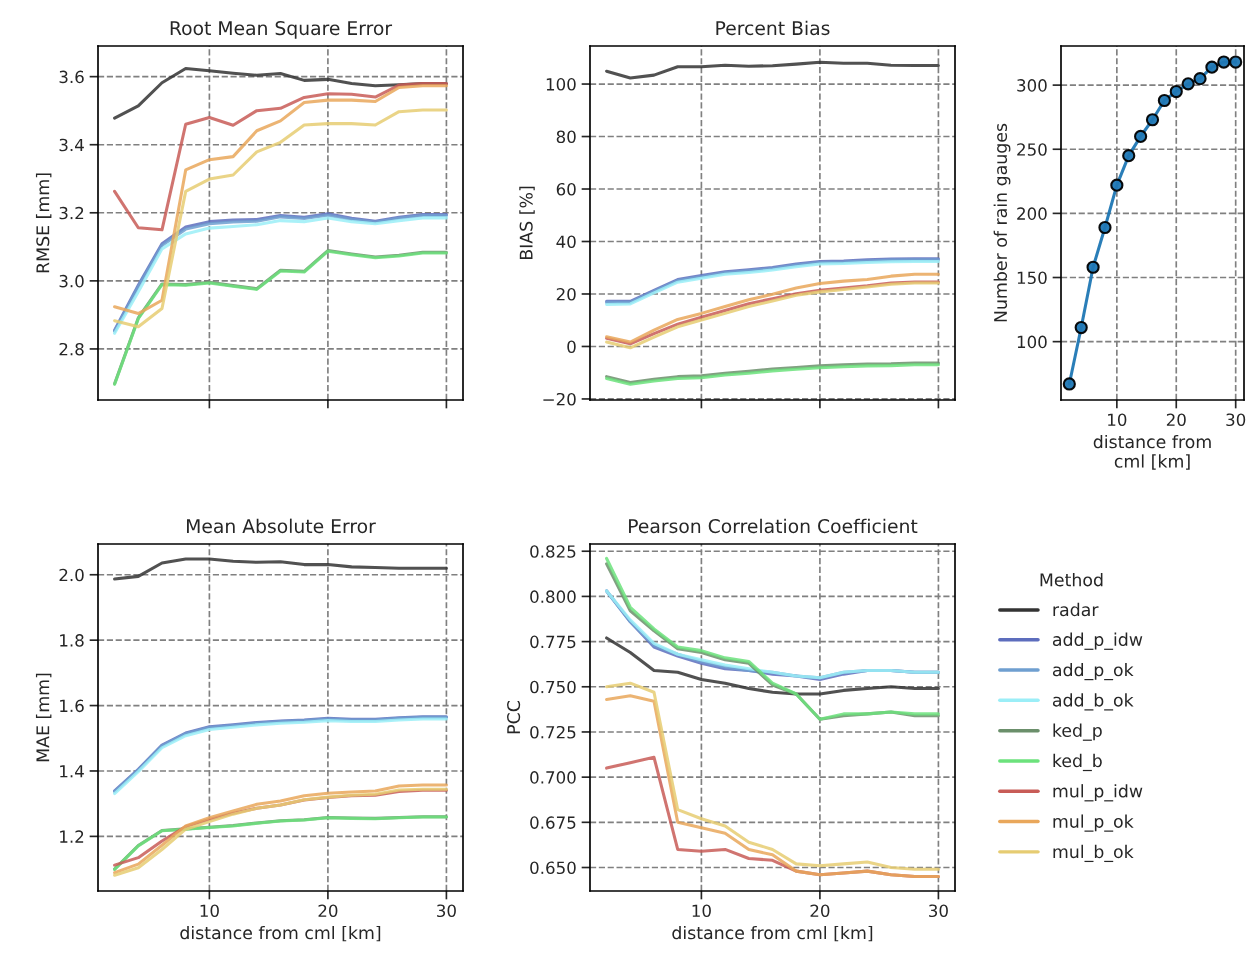  I want to click on y-axis-title: RMSE [mm], so click(43, 223).